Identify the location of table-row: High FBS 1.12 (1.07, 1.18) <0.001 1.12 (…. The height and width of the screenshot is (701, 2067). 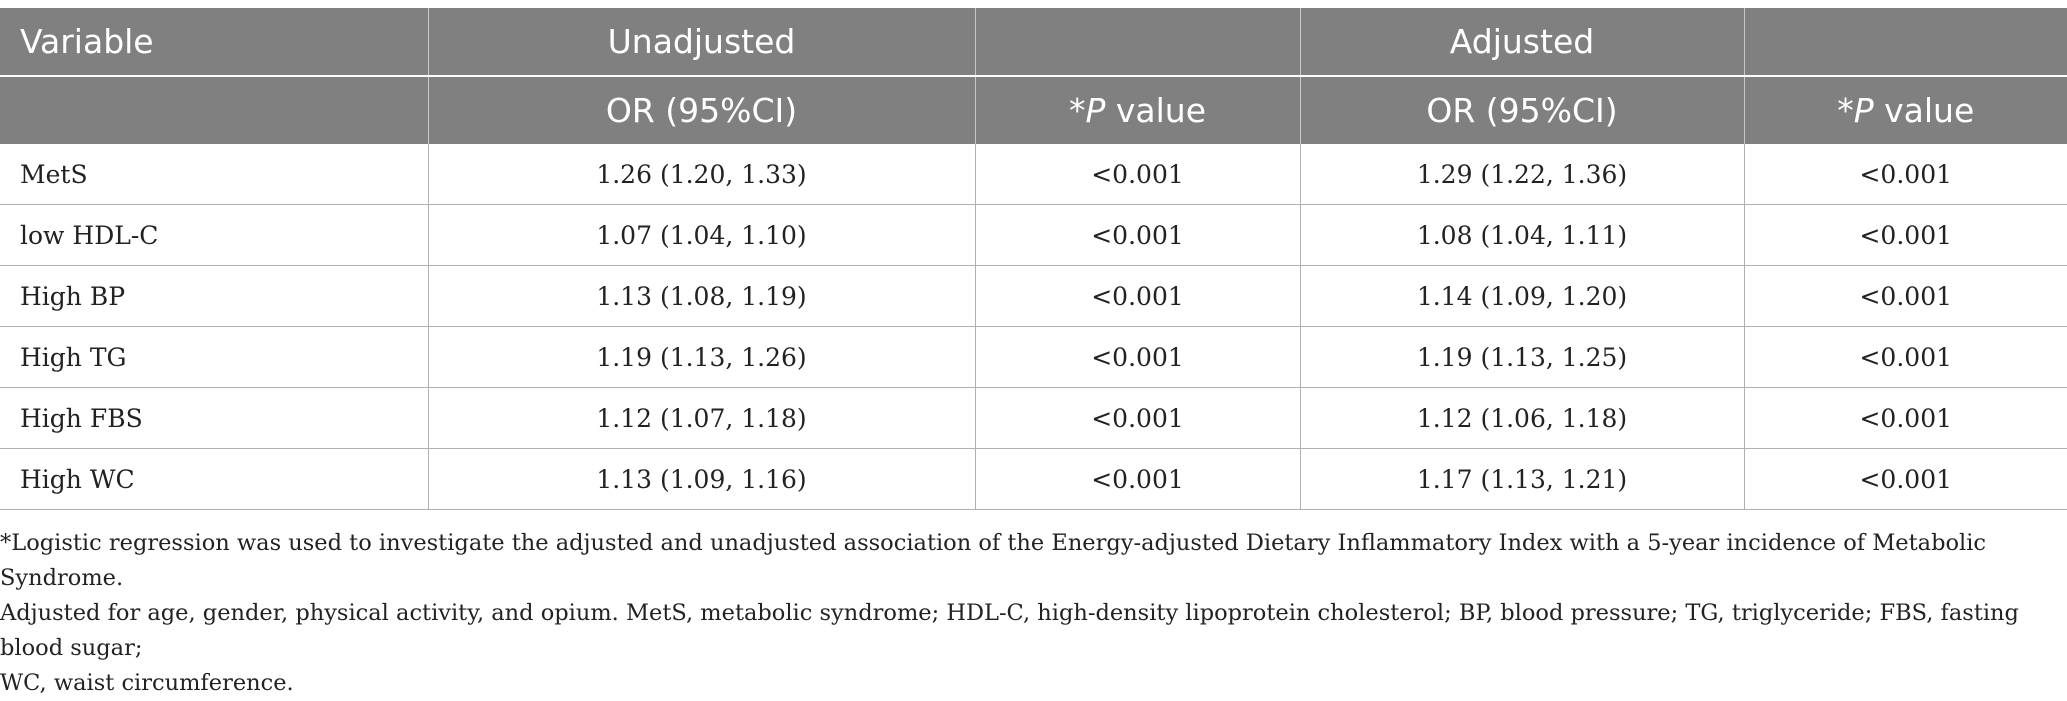
(1033, 418).